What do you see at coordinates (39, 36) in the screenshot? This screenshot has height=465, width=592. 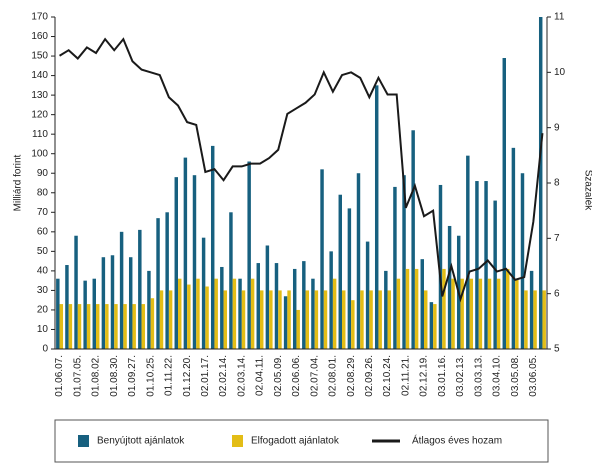 I see `y-tick-label: 160` at bounding box center [39, 36].